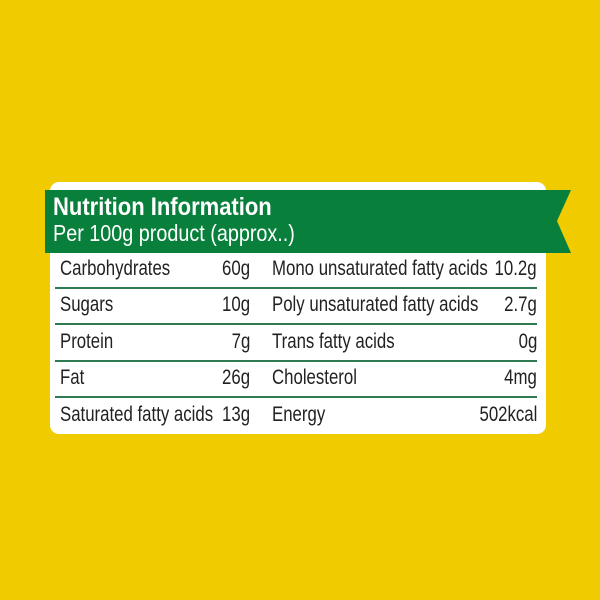 The image size is (600, 600). Describe the element at coordinates (72, 377) in the screenshot. I see `nutrient-label: Fat` at that location.